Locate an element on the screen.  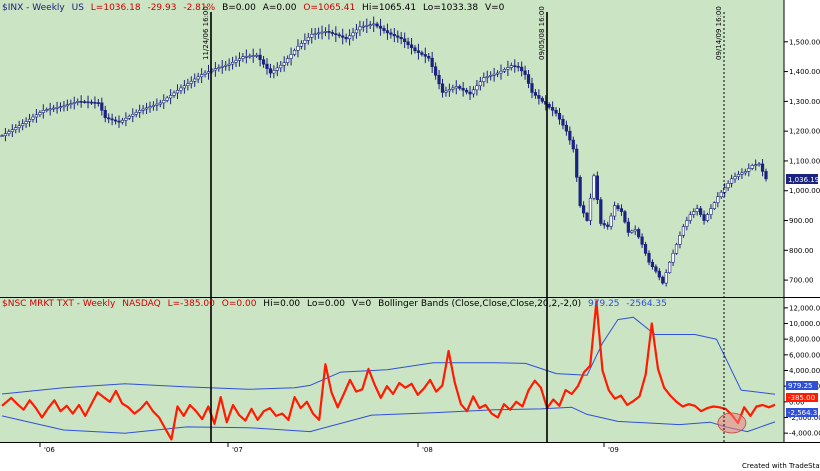
osc-upper-tag is located at coordinates (802, 385).